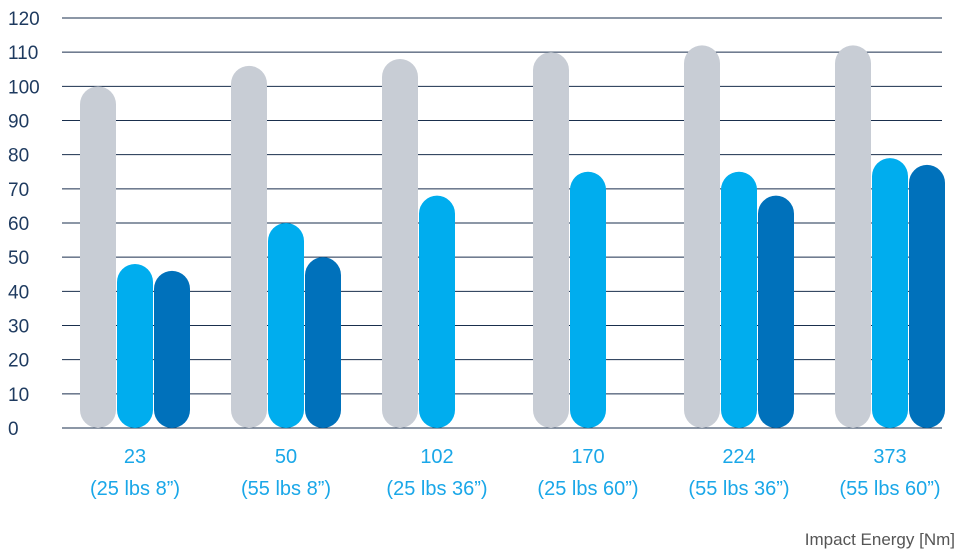 Image resolution: width=955 pixels, height=550 pixels. I want to click on x-category-value: 23, so click(135, 457).